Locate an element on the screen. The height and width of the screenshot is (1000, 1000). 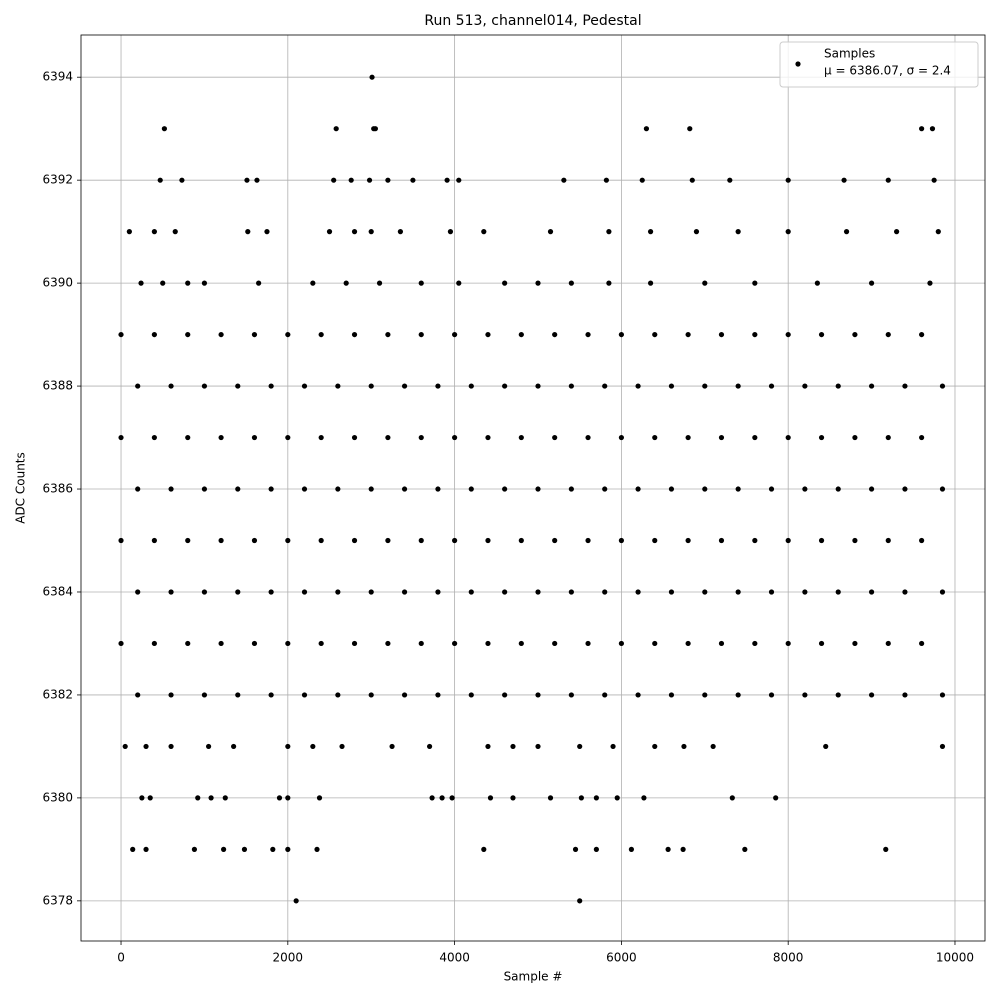
legend-marker is located at coordinates (798, 64).